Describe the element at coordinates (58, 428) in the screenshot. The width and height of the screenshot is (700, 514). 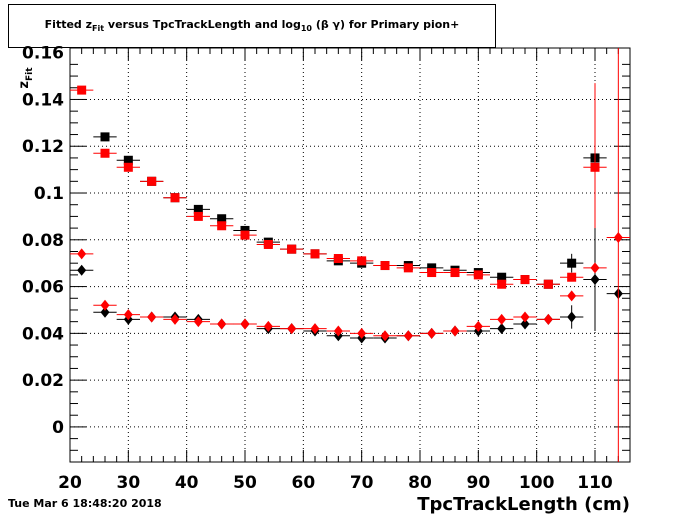
I see `y-tick-label: 0` at that location.